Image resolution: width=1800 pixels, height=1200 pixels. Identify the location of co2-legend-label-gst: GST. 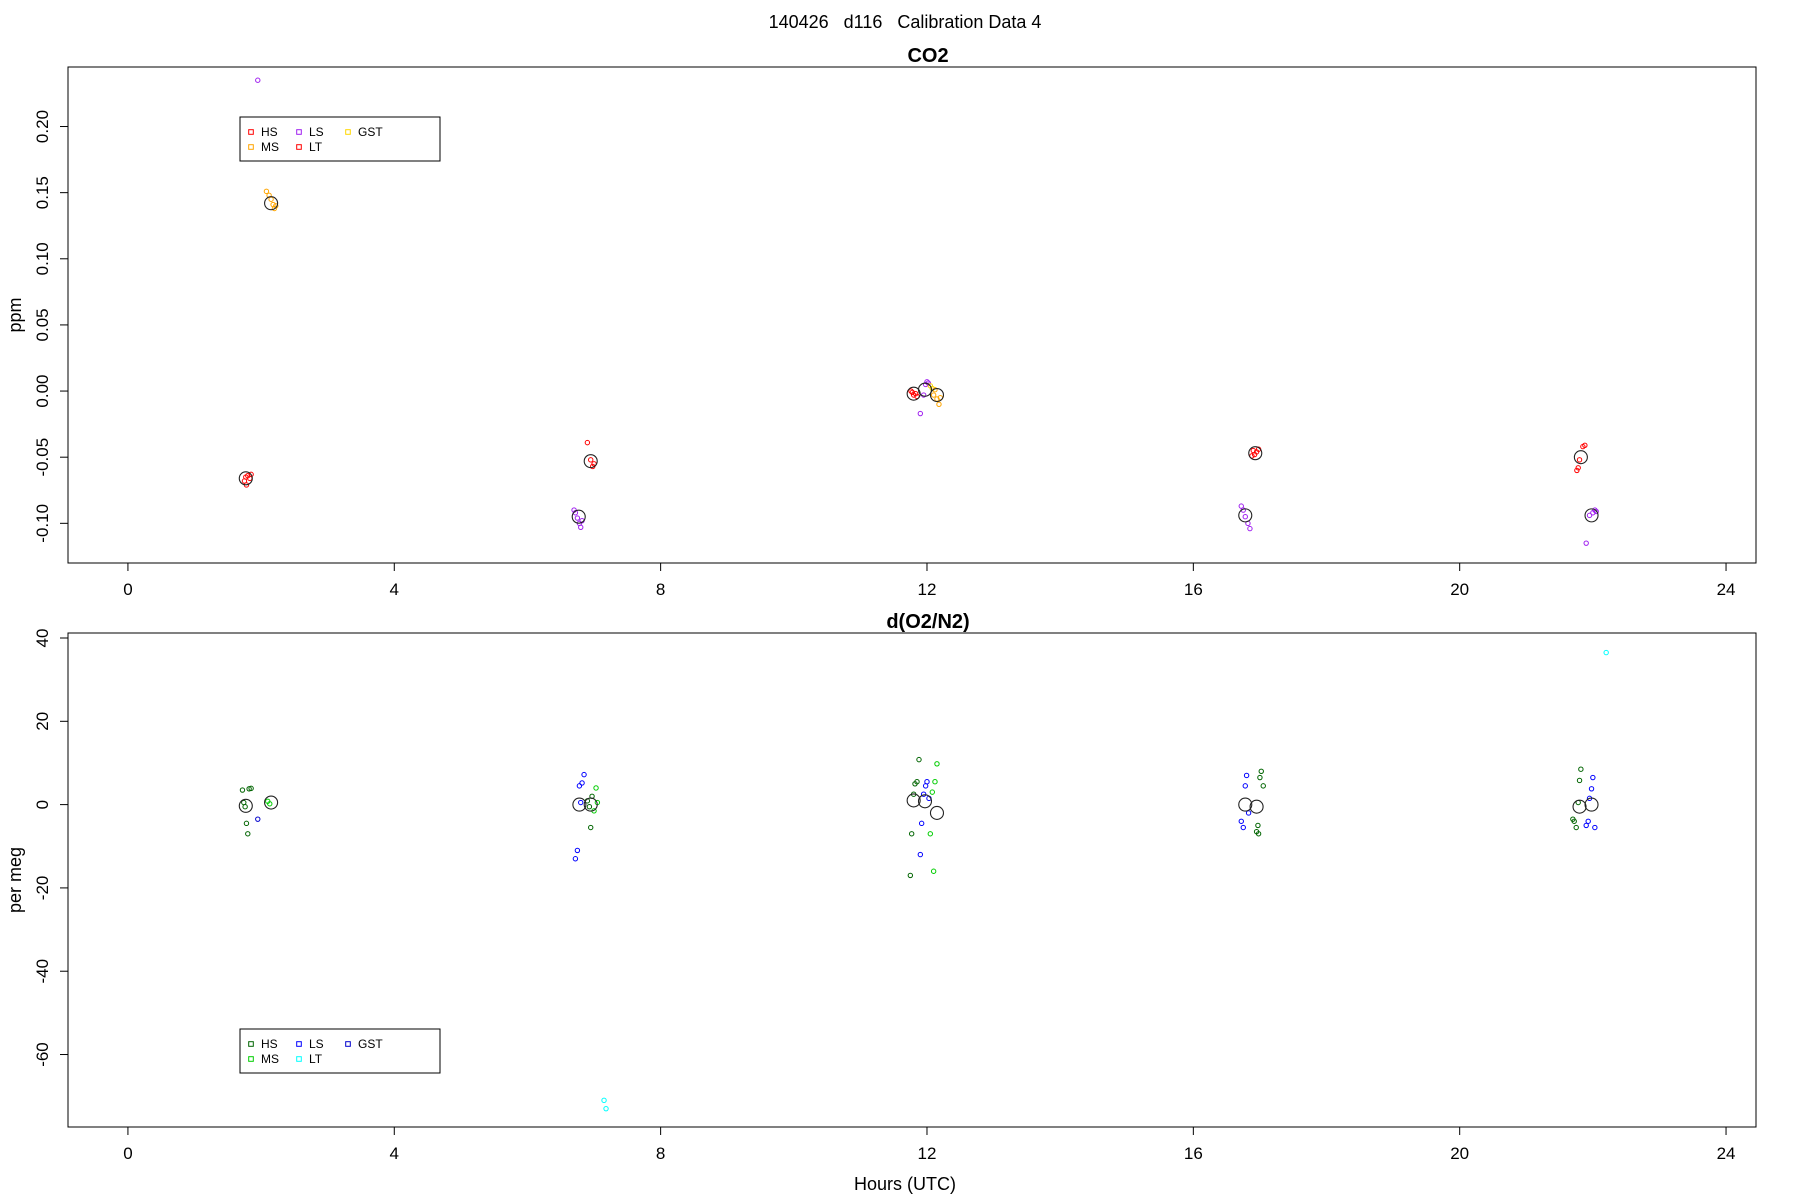
(370, 132).